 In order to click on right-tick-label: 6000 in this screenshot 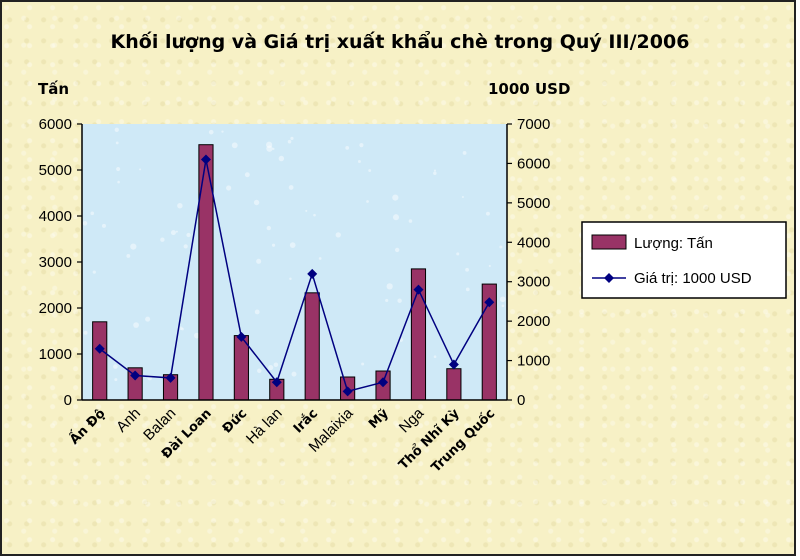, I will do `click(533, 163)`.